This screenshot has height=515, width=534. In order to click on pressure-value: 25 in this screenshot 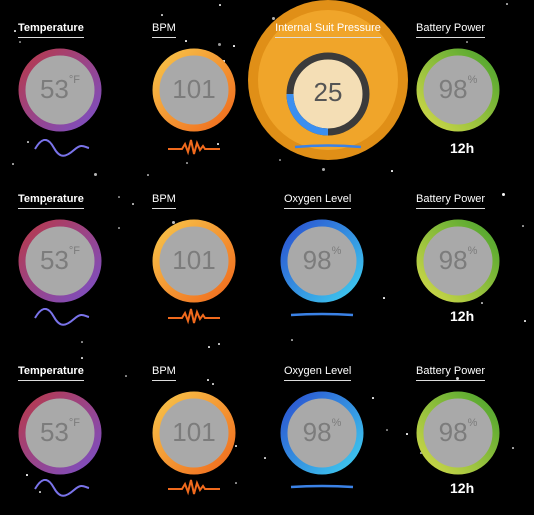, I will do `click(328, 92)`.